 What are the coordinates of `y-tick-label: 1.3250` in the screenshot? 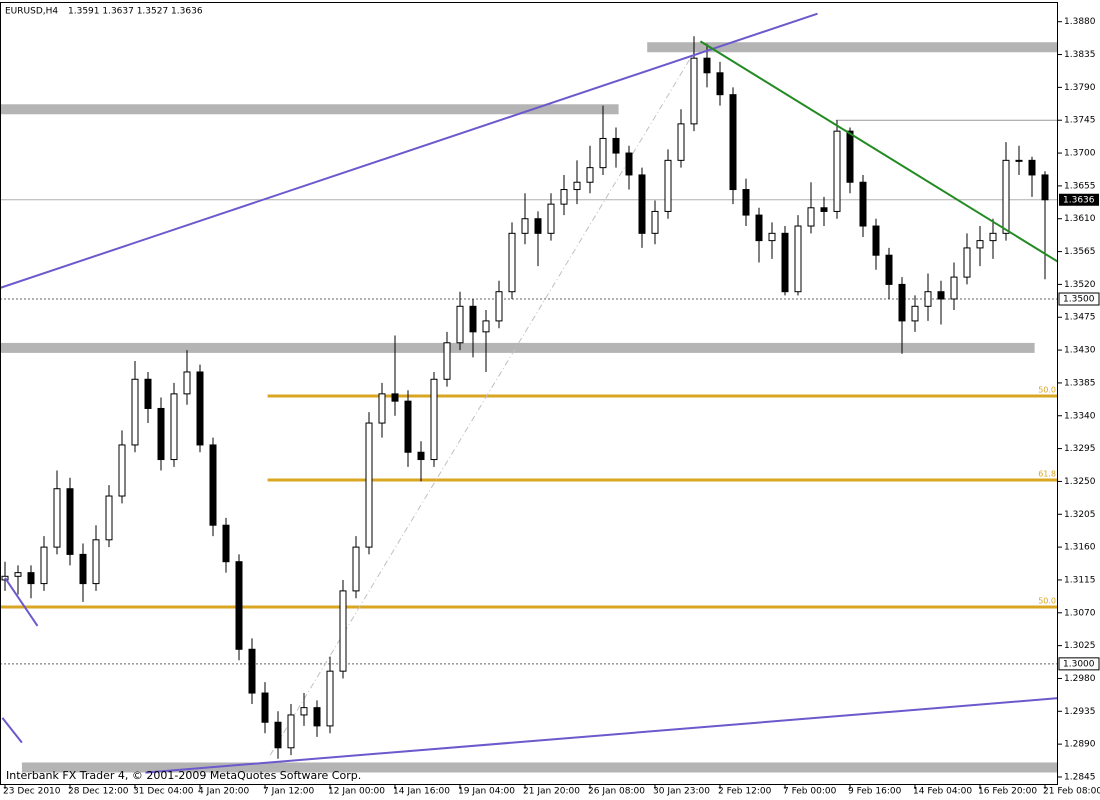 It's located at (1080, 482).